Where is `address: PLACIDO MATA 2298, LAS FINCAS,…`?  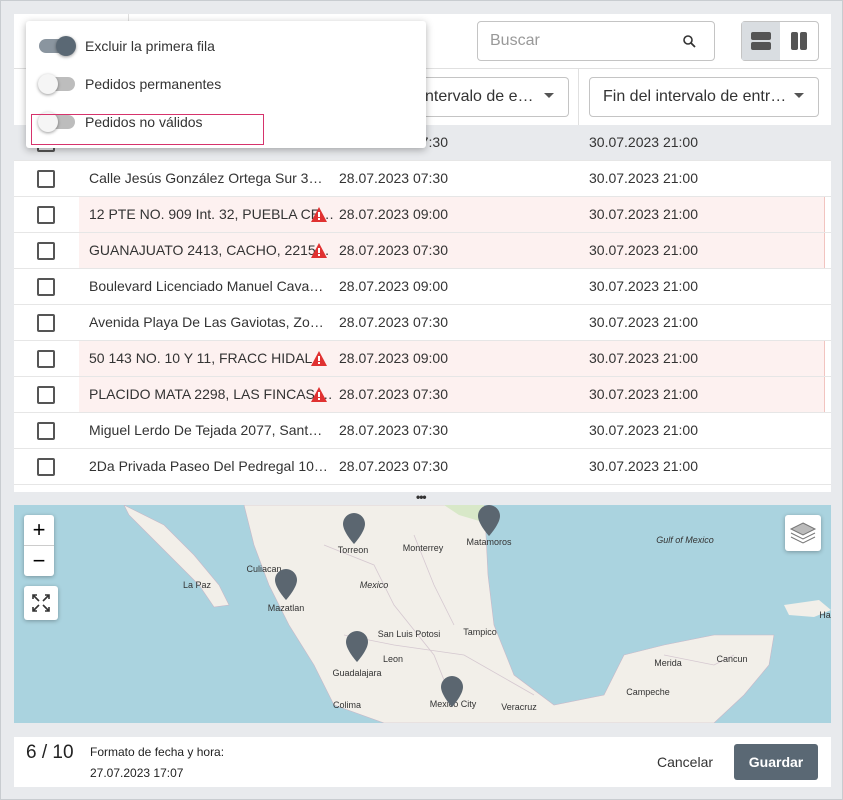 address: PLACIDO MATA 2298, LAS FINCAS,… is located at coordinates (211, 394).